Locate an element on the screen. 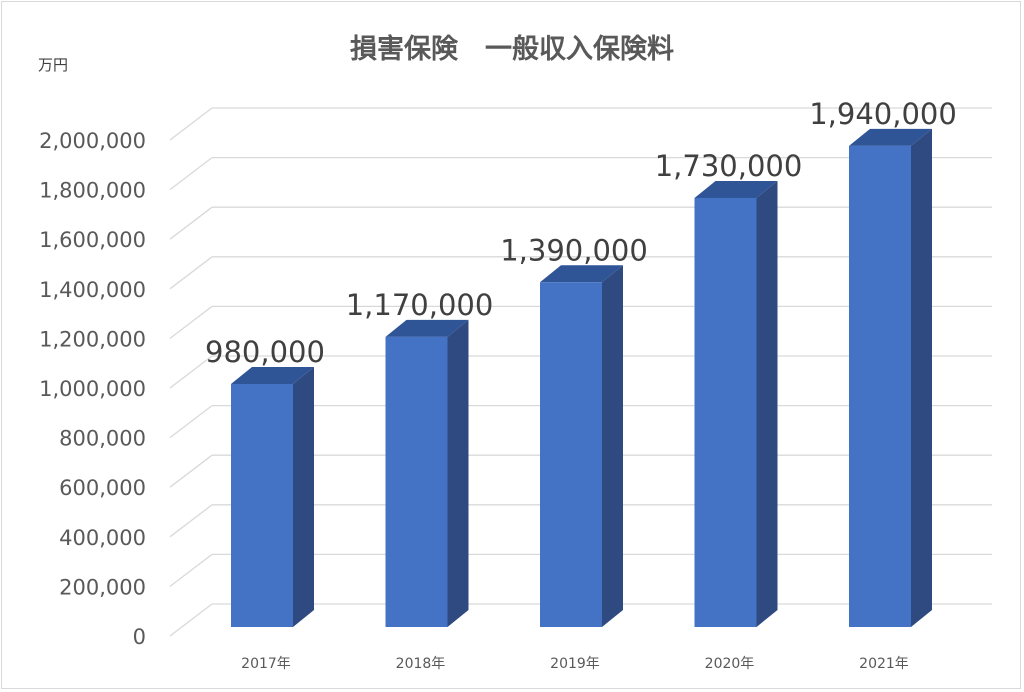  x-axis-ticks: 2017年 2018年 2019年 2020年 2021年 is located at coordinates (575, 664).